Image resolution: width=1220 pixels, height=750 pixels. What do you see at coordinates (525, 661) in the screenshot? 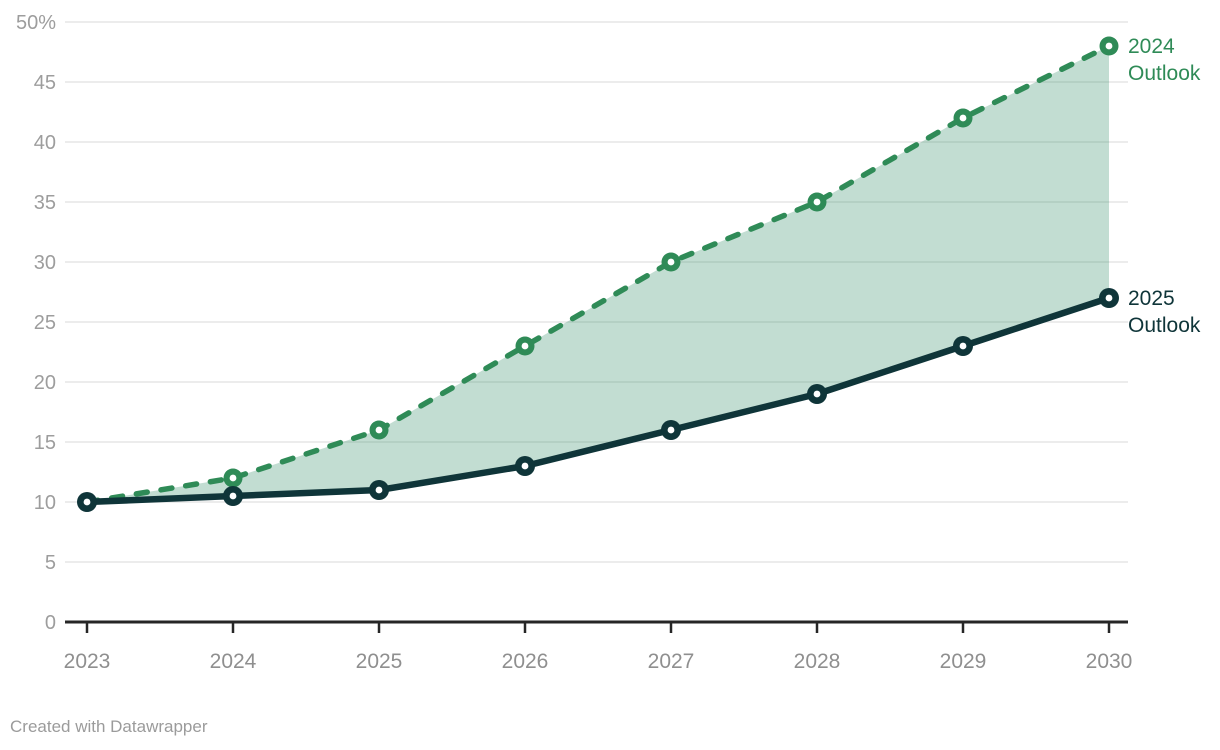
I see `x-tick-label: 2026` at bounding box center [525, 661].